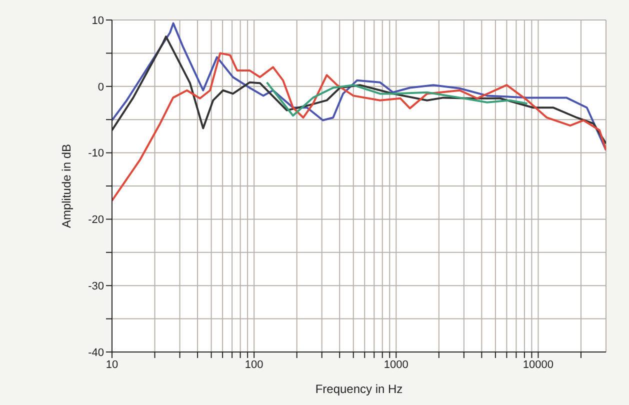 This screenshot has height=405, width=629. Describe the element at coordinates (96, 286) in the screenshot. I see `y-tick-label: -30` at that location.